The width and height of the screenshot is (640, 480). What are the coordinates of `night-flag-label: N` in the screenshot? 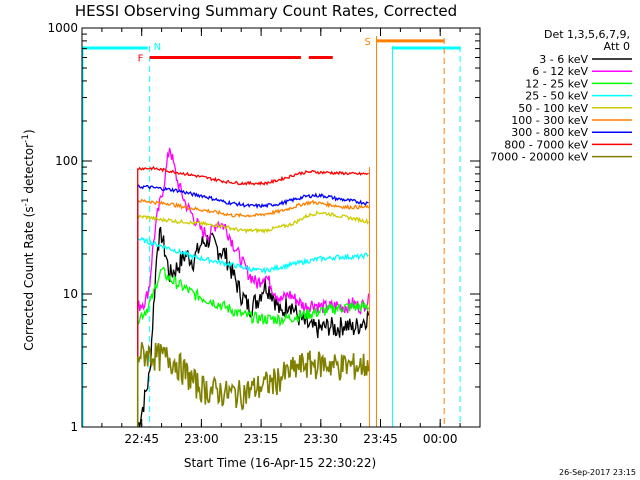 It's located at (157, 47).